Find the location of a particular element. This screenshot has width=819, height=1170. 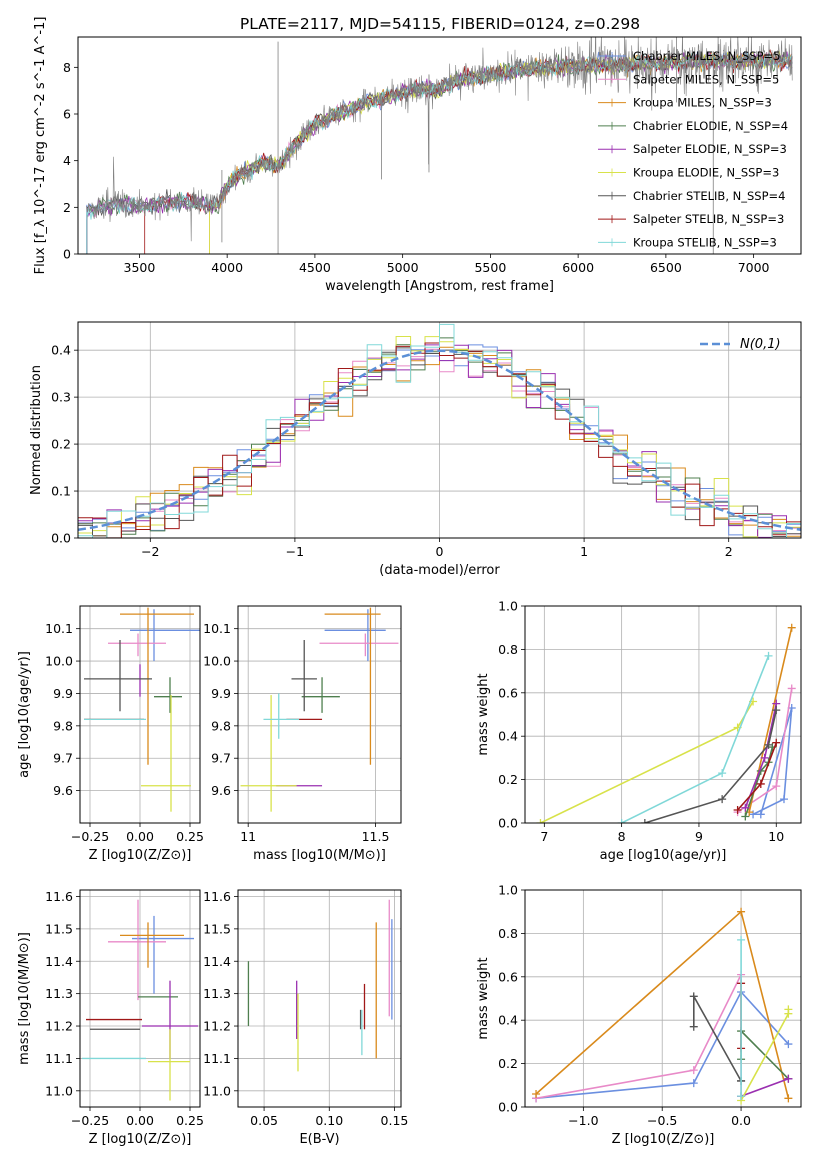

y-axis-label: Flux [f_λ 10^-17 erg cm^-2 s^-1 A^-1] is located at coordinates (40, 146).